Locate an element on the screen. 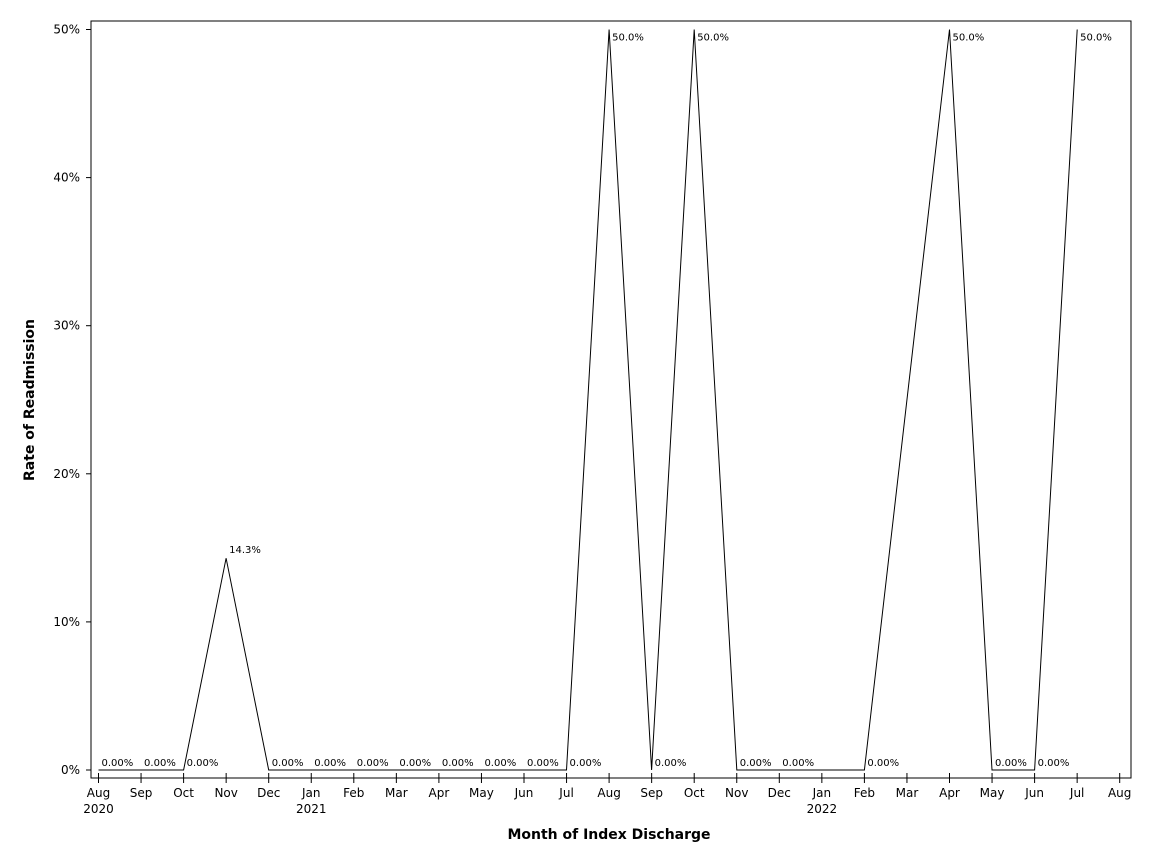  y-axis: 0% 10% 20% 30% 40% 50% is located at coordinates (72, 400).